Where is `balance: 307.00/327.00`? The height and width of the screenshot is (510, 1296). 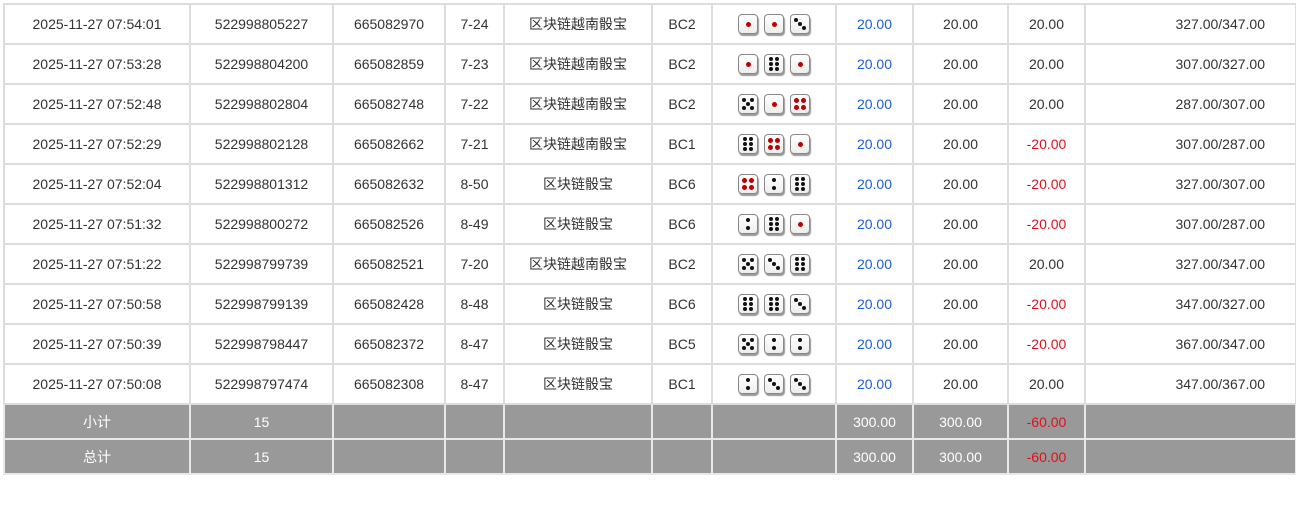
balance: 307.00/327.00 is located at coordinates (1190, 64).